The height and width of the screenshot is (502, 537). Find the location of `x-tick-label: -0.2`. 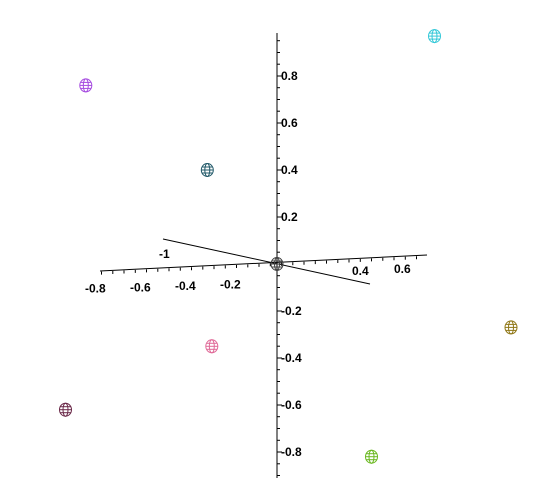

x-tick-label: -0.2 is located at coordinates (230, 285).